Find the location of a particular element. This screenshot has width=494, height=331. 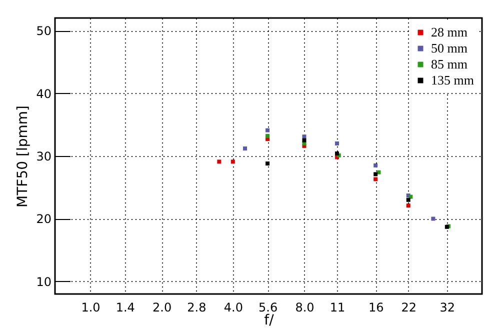

y-tick-label: 20 is located at coordinates (44, 219).